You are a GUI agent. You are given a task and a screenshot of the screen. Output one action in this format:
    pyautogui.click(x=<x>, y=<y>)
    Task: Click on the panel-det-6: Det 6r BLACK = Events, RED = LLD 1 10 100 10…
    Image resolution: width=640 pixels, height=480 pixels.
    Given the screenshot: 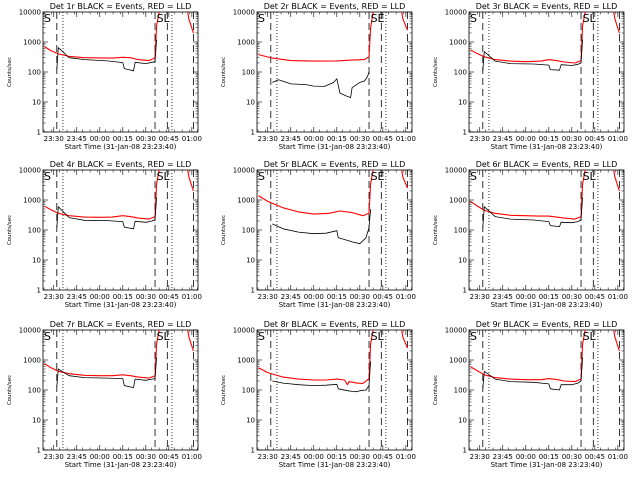 What is the action you would take?
    pyautogui.click(x=530, y=234)
    